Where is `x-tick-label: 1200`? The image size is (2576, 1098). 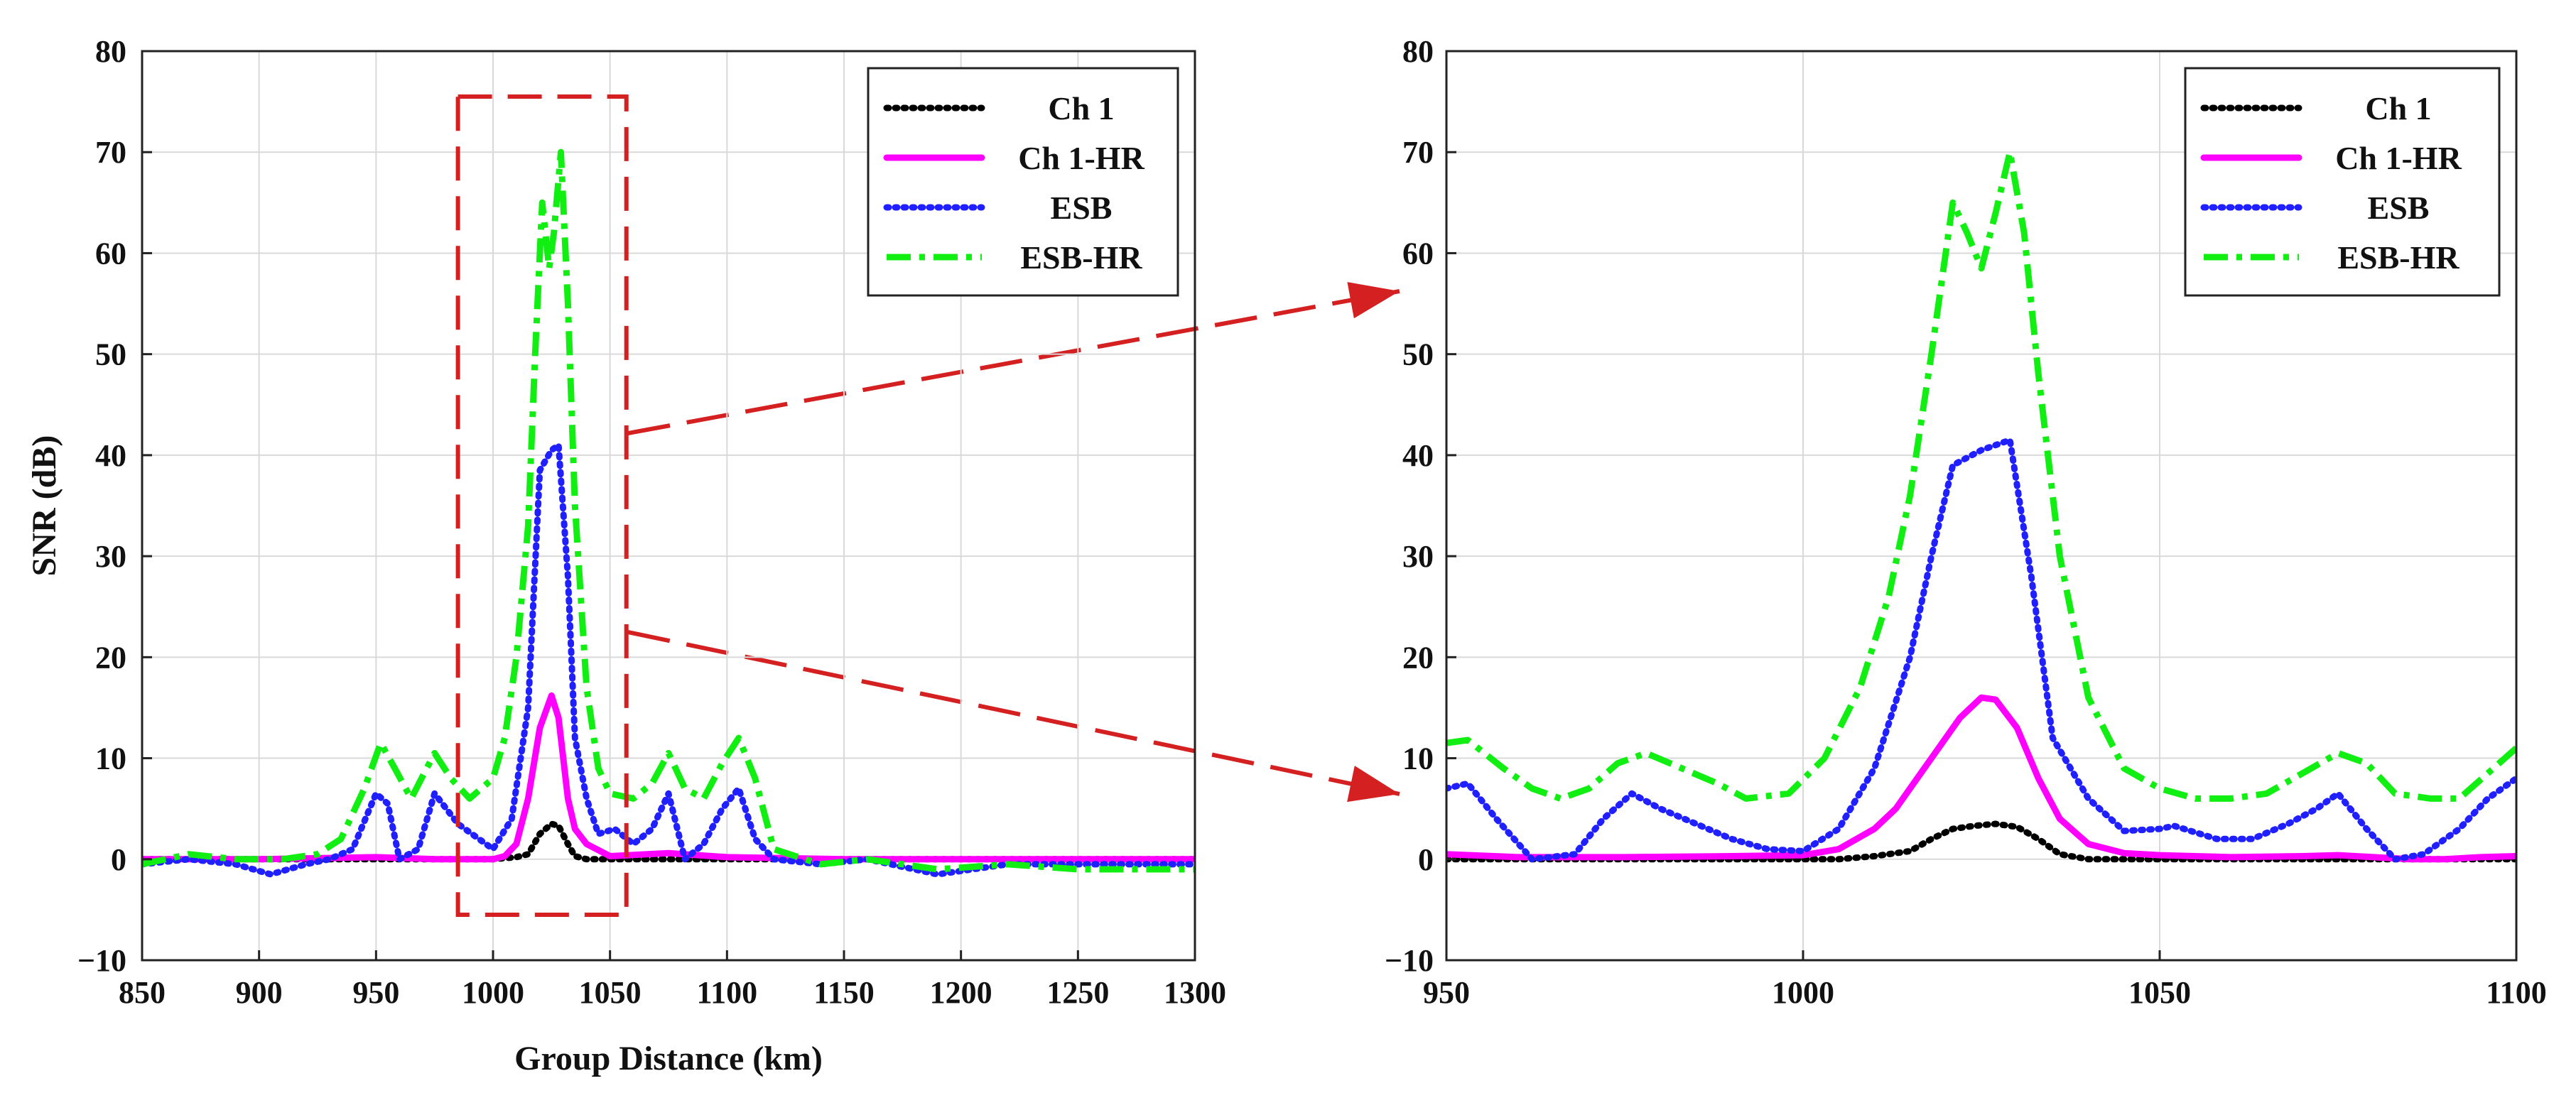 x-tick-label: 1200 is located at coordinates (961, 993).